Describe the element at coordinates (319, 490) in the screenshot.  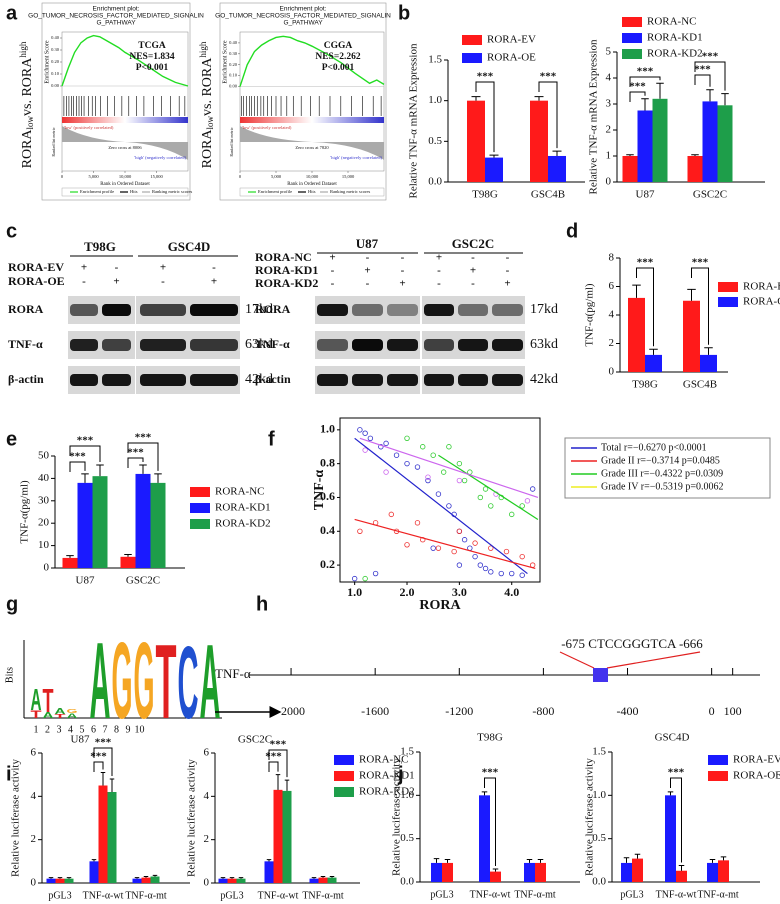
I see `y-axis-label: TNF-α` at that location.